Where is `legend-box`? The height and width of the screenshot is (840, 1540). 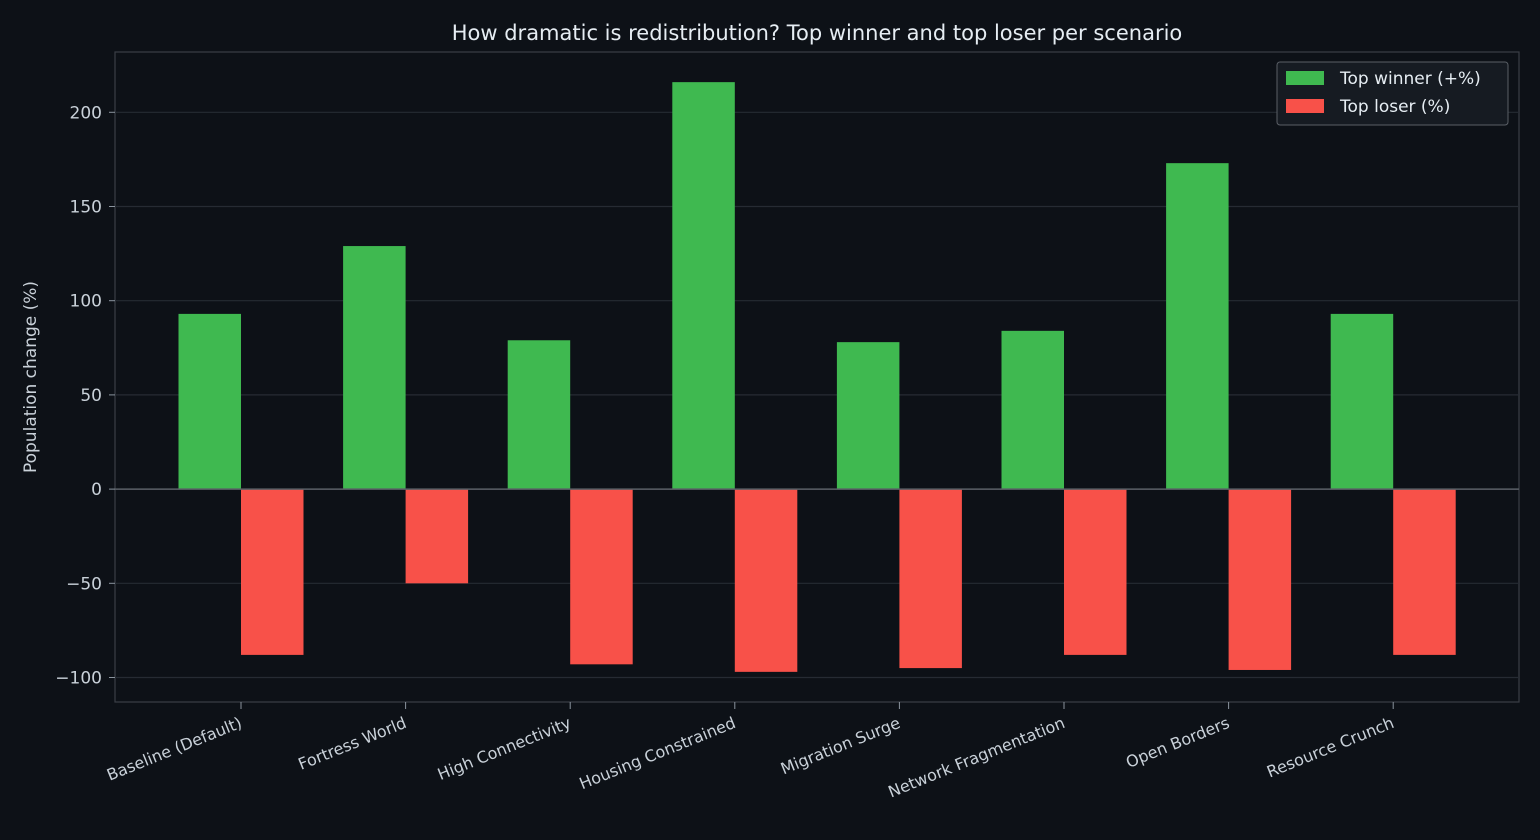
legend-box is located at coordinates (1392, 93).